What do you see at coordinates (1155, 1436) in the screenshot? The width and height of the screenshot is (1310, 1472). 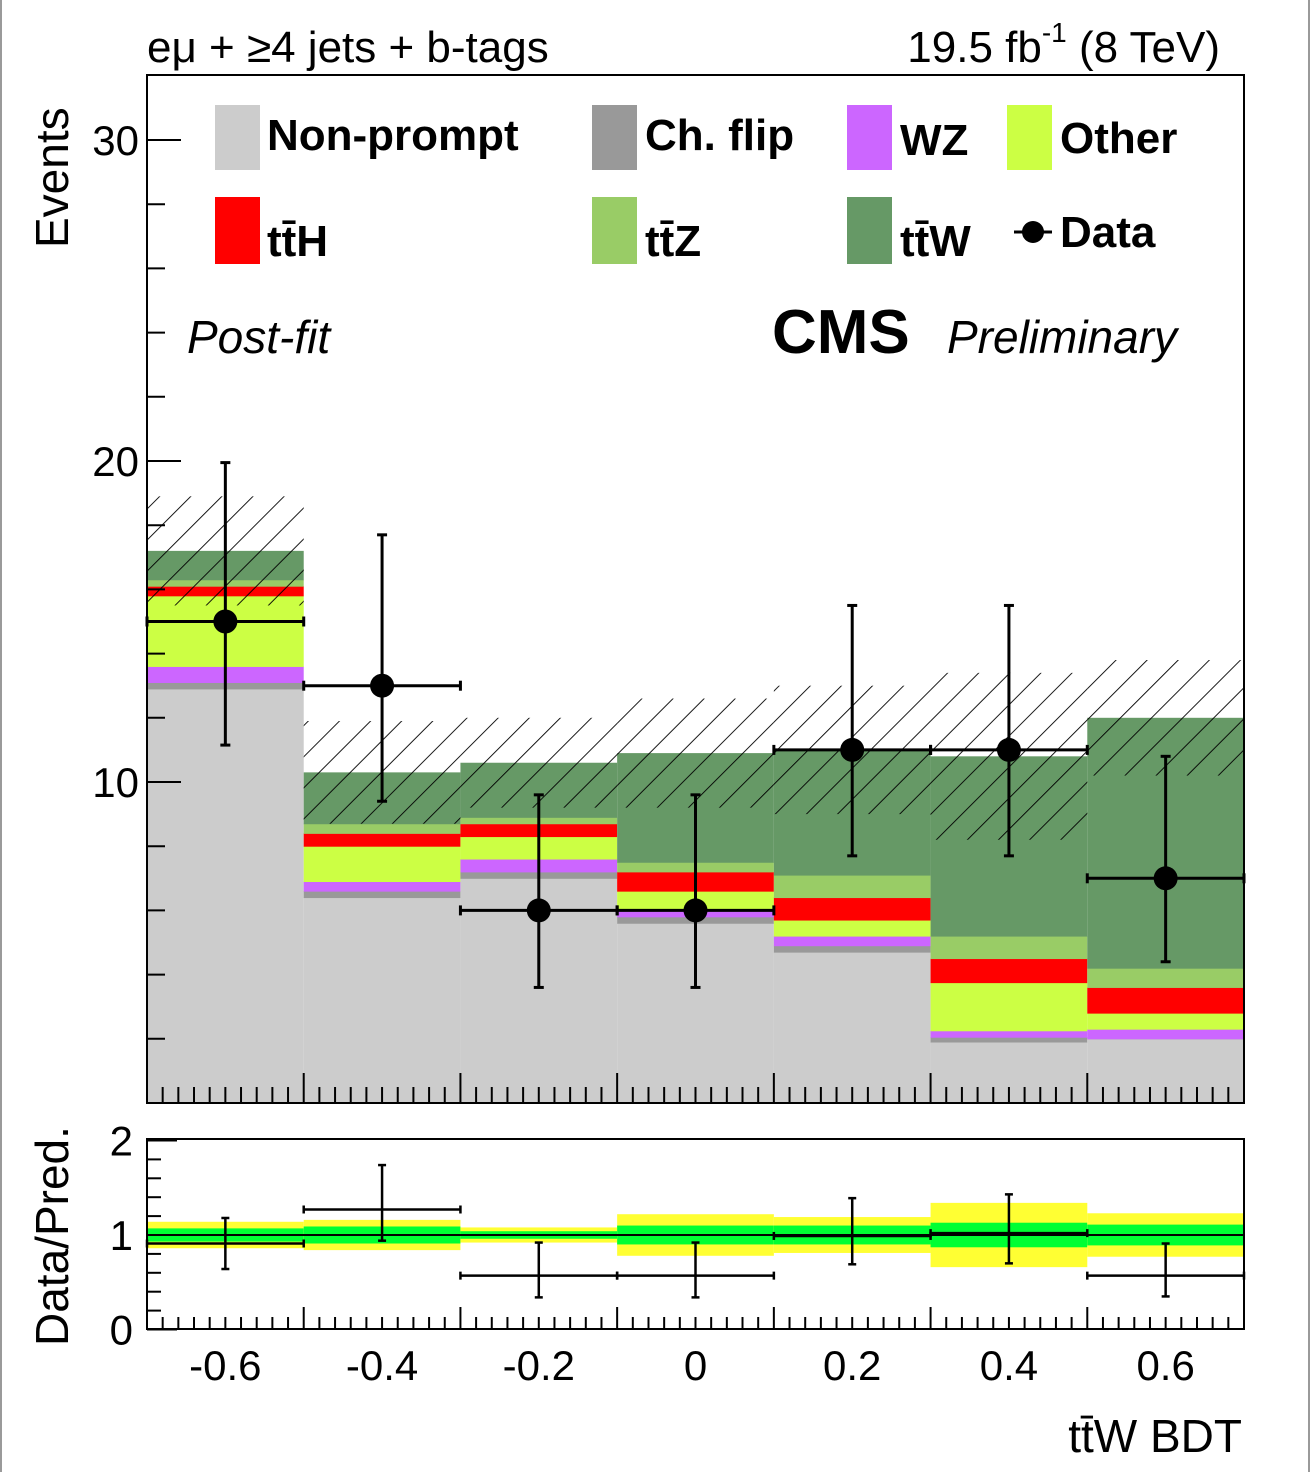 I see `ratio-xlabel: tt̄W BDT` at bounding box center [1155, 1436].